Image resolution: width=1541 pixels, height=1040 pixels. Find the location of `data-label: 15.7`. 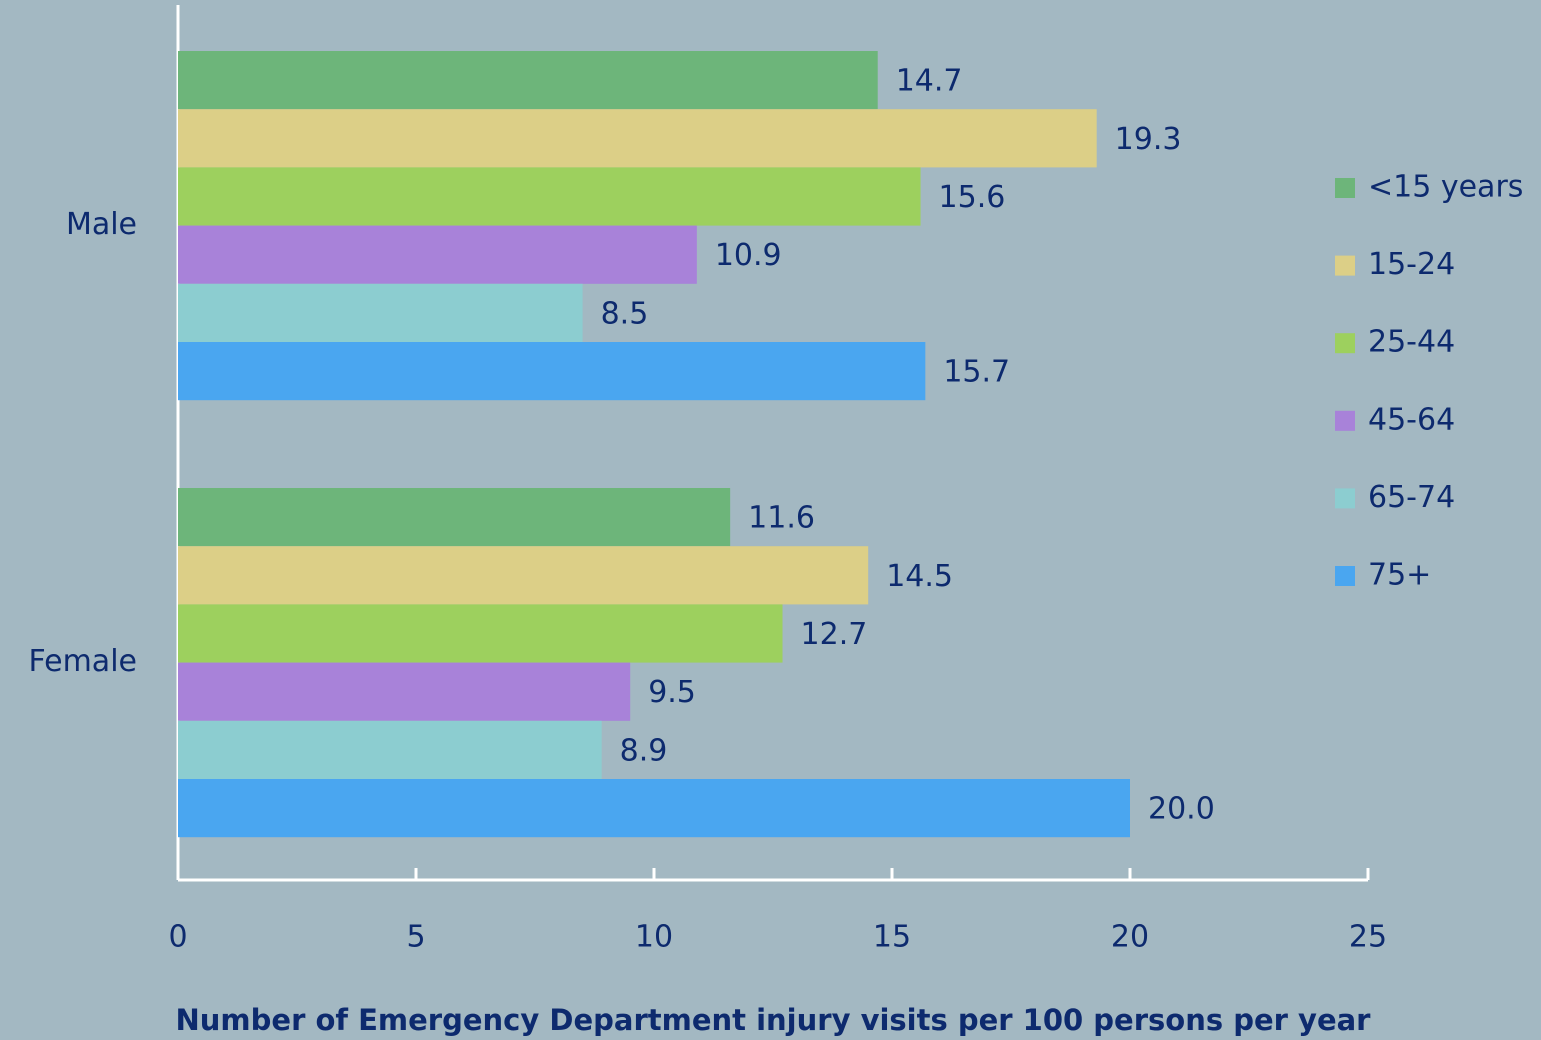

data-label: 15.7 is located at coordinates (976, 372).